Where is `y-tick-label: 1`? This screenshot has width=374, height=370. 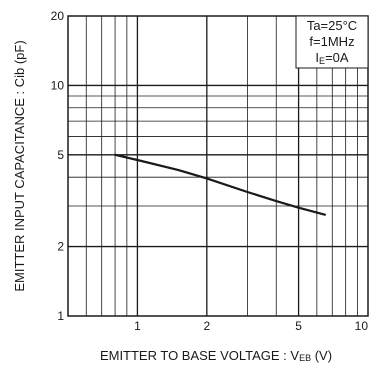 y-tick-label: 1 is located at coordinates (60, 316).